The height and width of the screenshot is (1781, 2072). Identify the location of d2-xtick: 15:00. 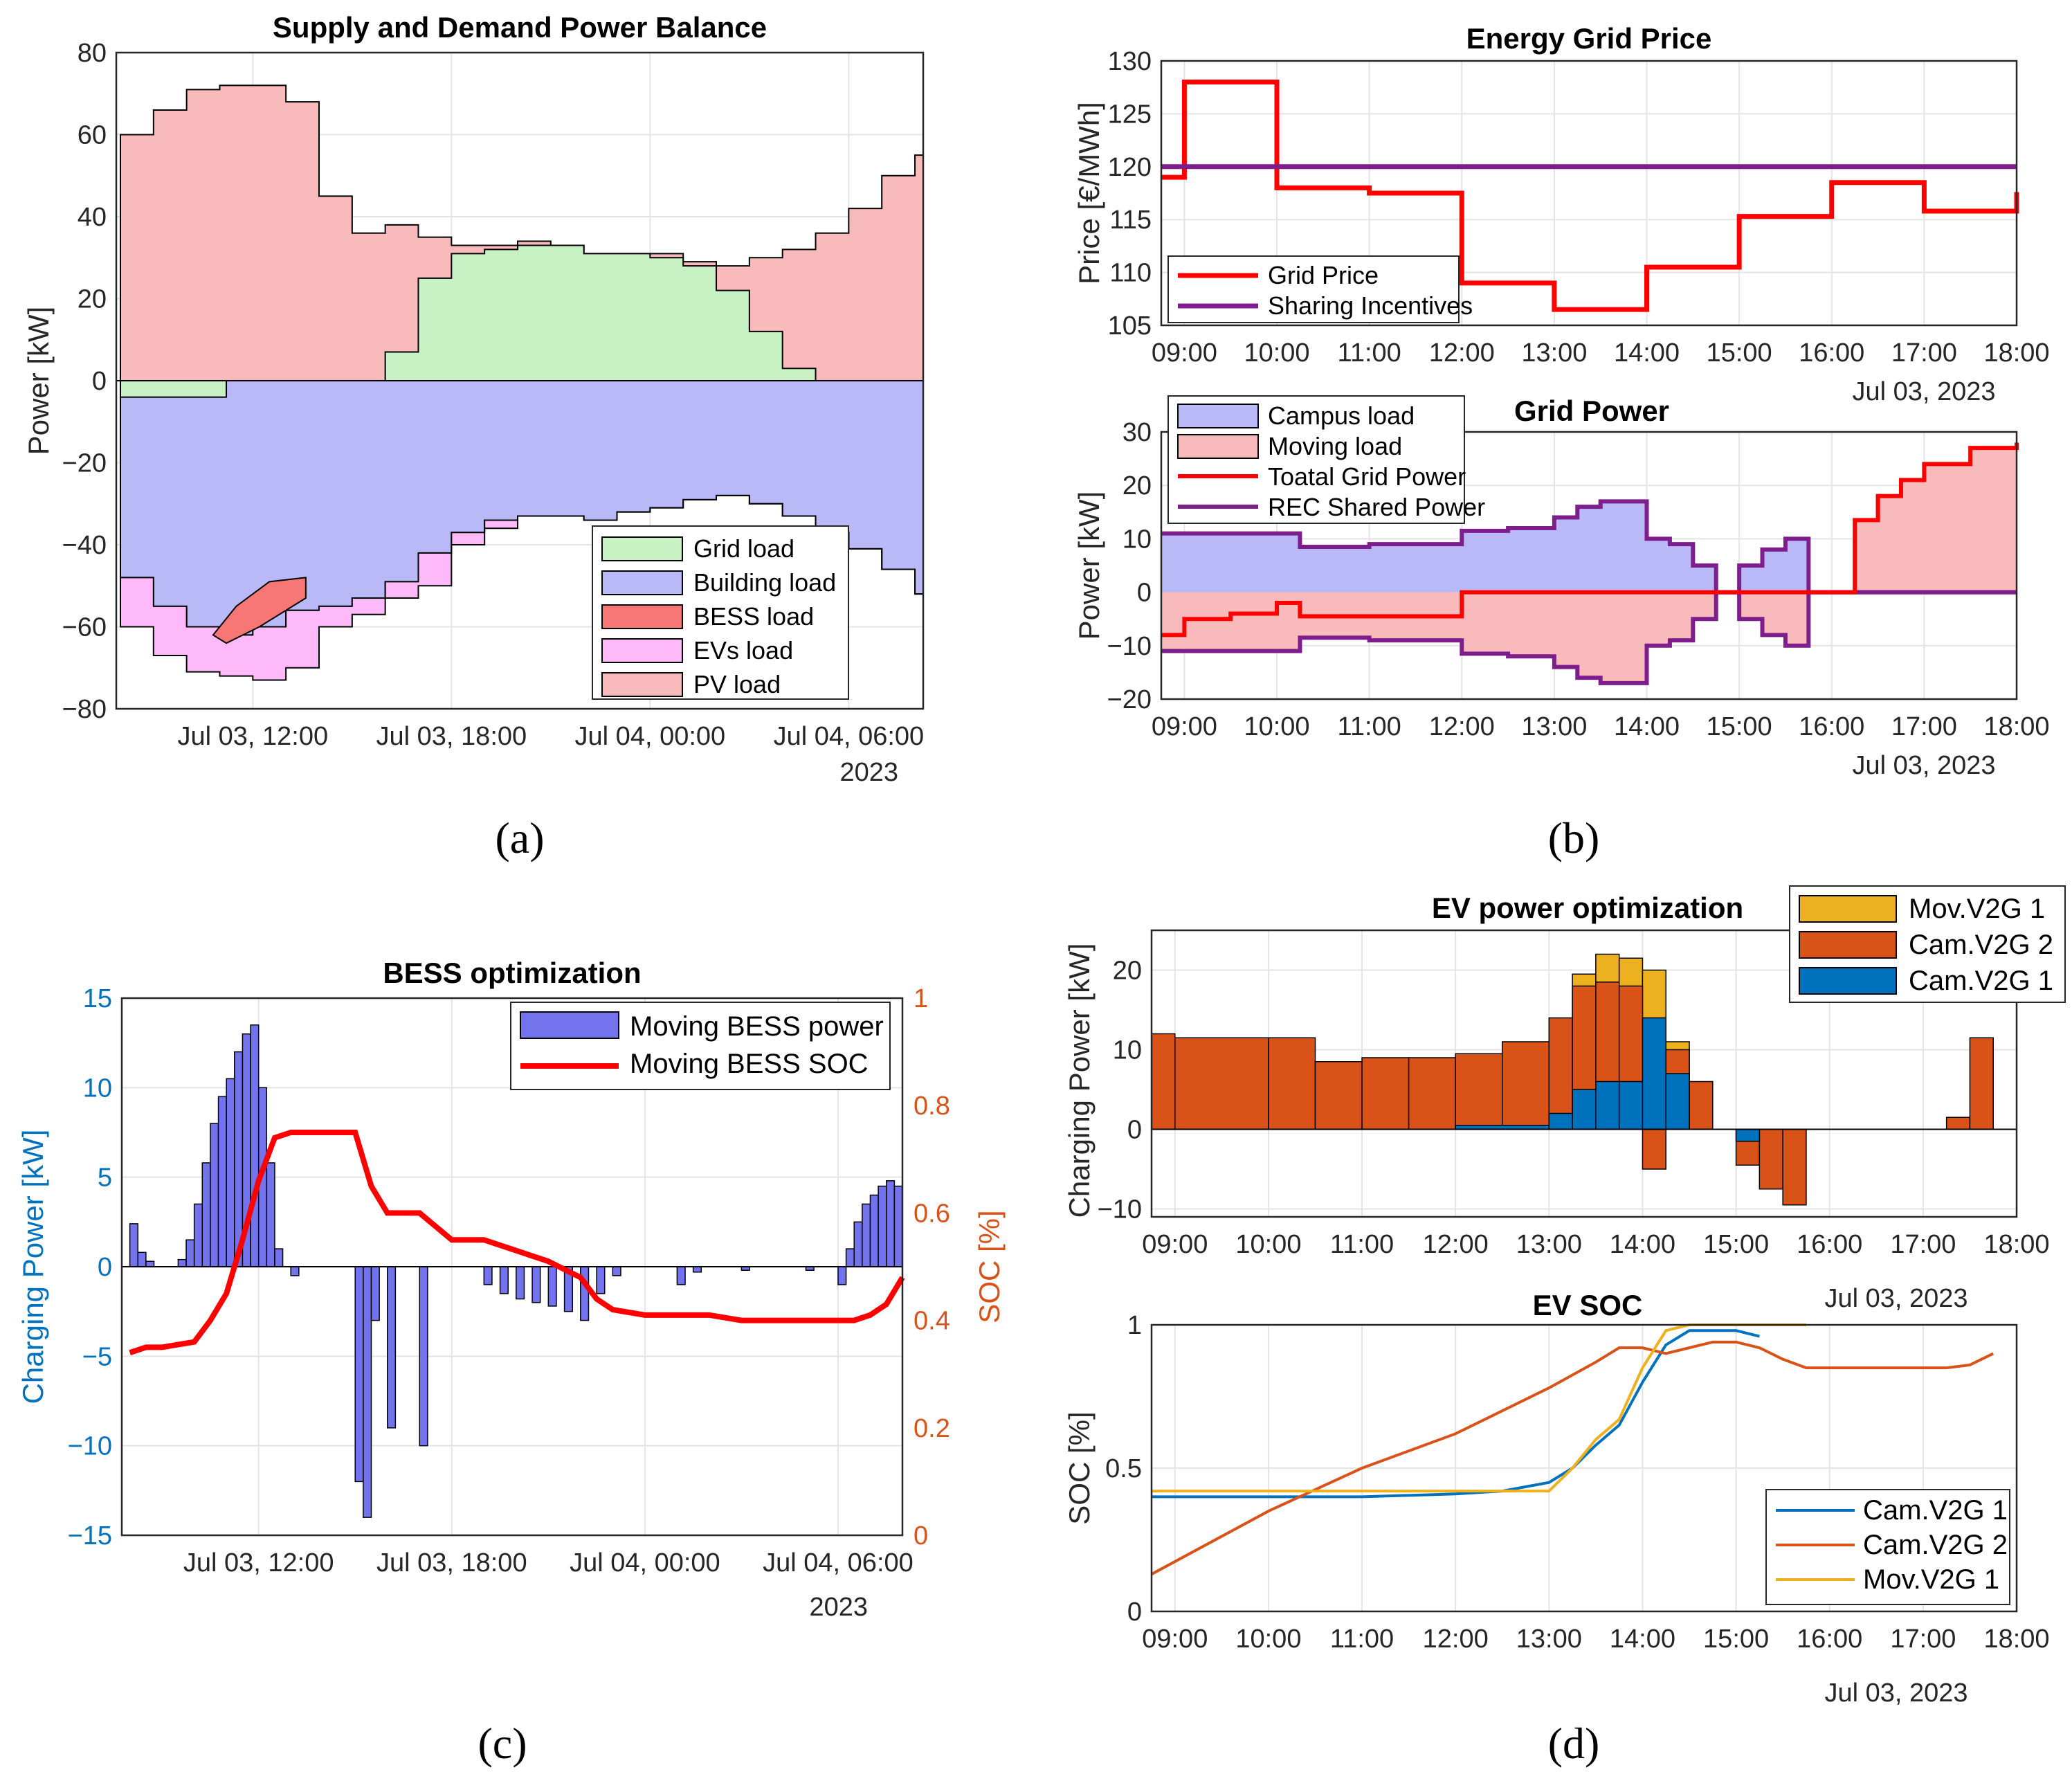
(1736, 1640).